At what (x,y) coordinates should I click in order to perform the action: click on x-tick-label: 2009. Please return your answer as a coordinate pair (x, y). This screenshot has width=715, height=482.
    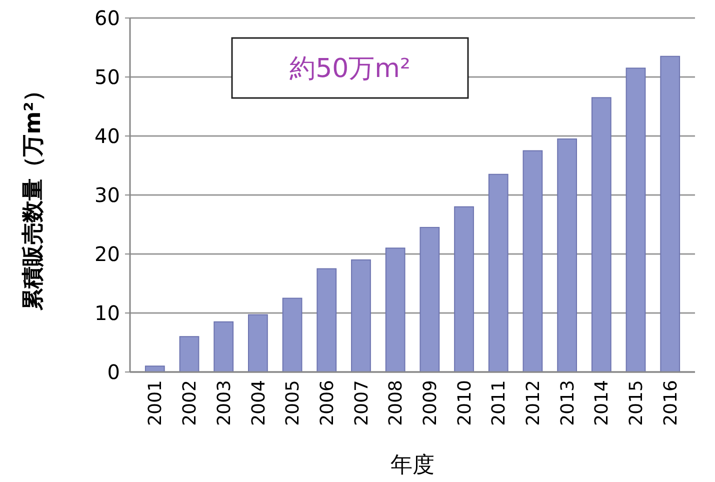
    Looking at the image, I should click on (430, 403).